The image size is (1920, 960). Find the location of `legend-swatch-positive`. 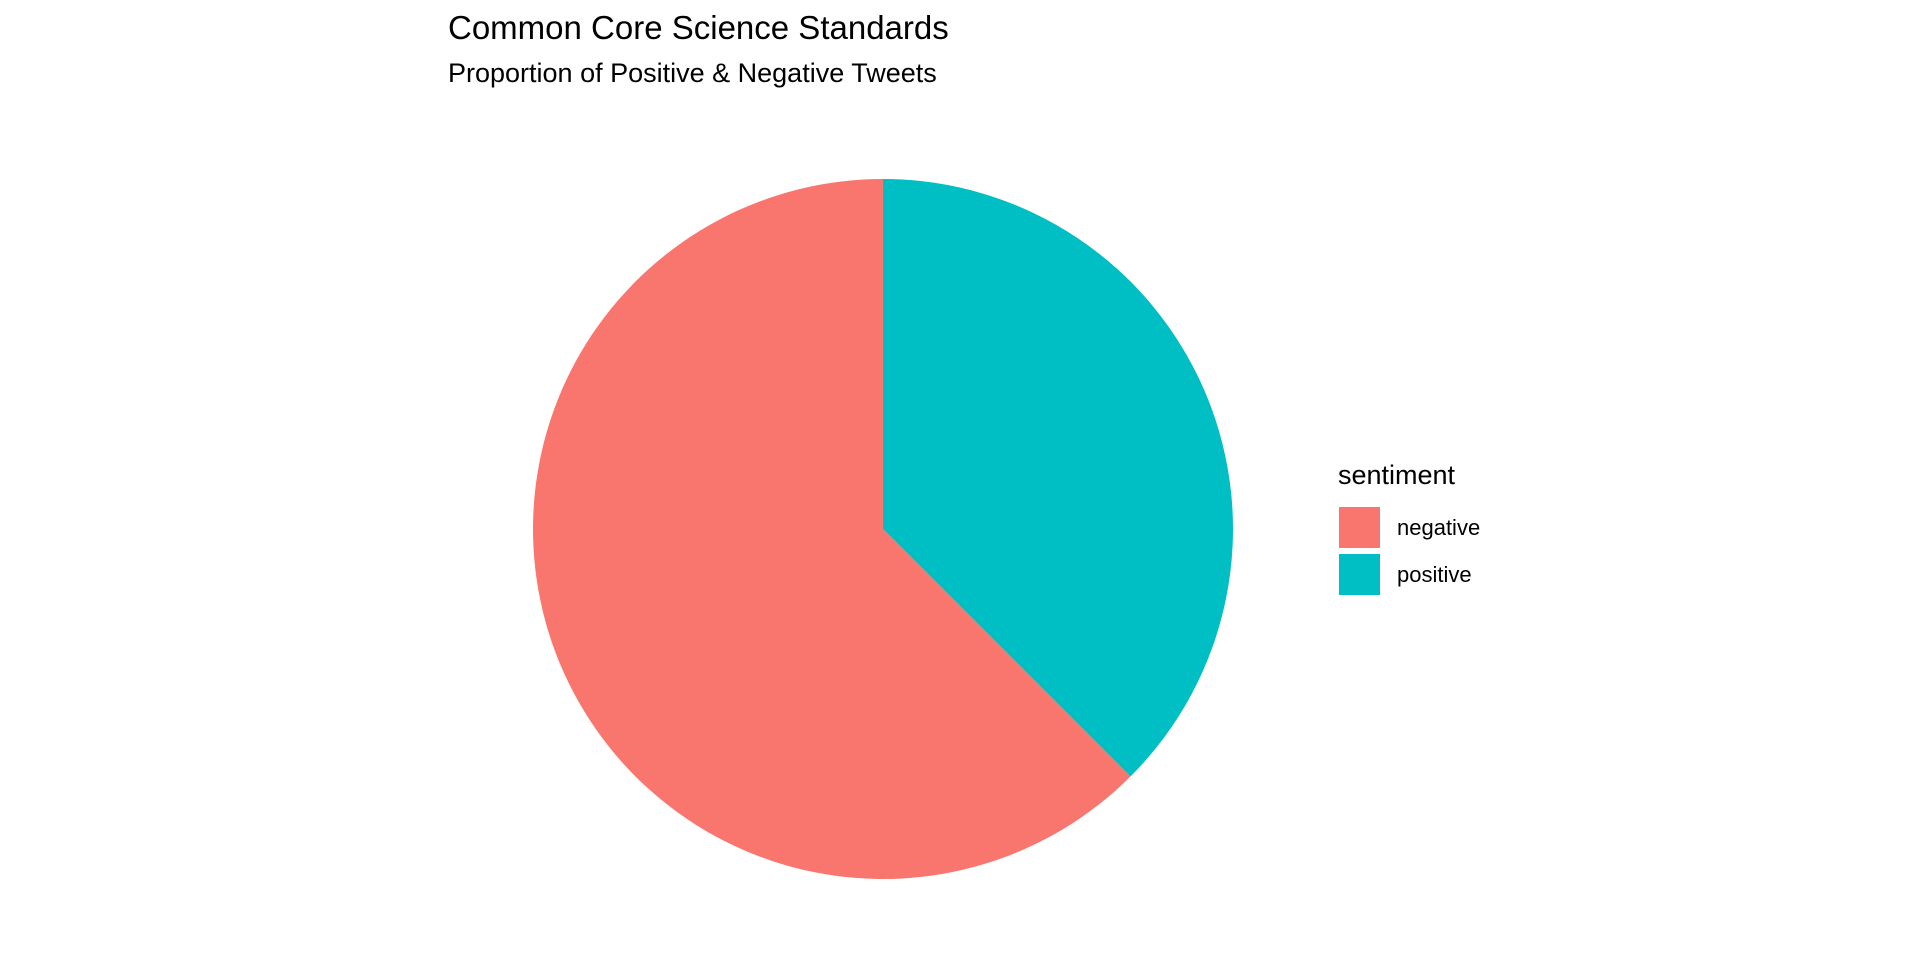

legend-swatch-positive is located at coordinates (1359, 574).